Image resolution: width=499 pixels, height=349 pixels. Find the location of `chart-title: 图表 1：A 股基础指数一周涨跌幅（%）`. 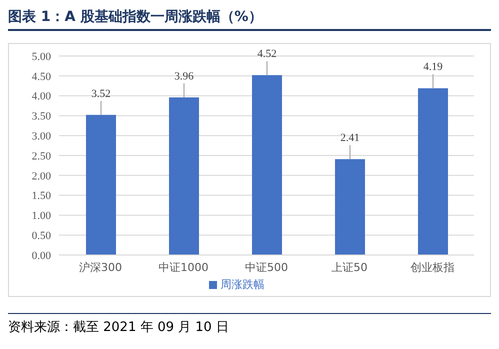

chart-title: 图表 1：A 股基础指数一周涨跌幅（%） is located at coordinates (249, 19).